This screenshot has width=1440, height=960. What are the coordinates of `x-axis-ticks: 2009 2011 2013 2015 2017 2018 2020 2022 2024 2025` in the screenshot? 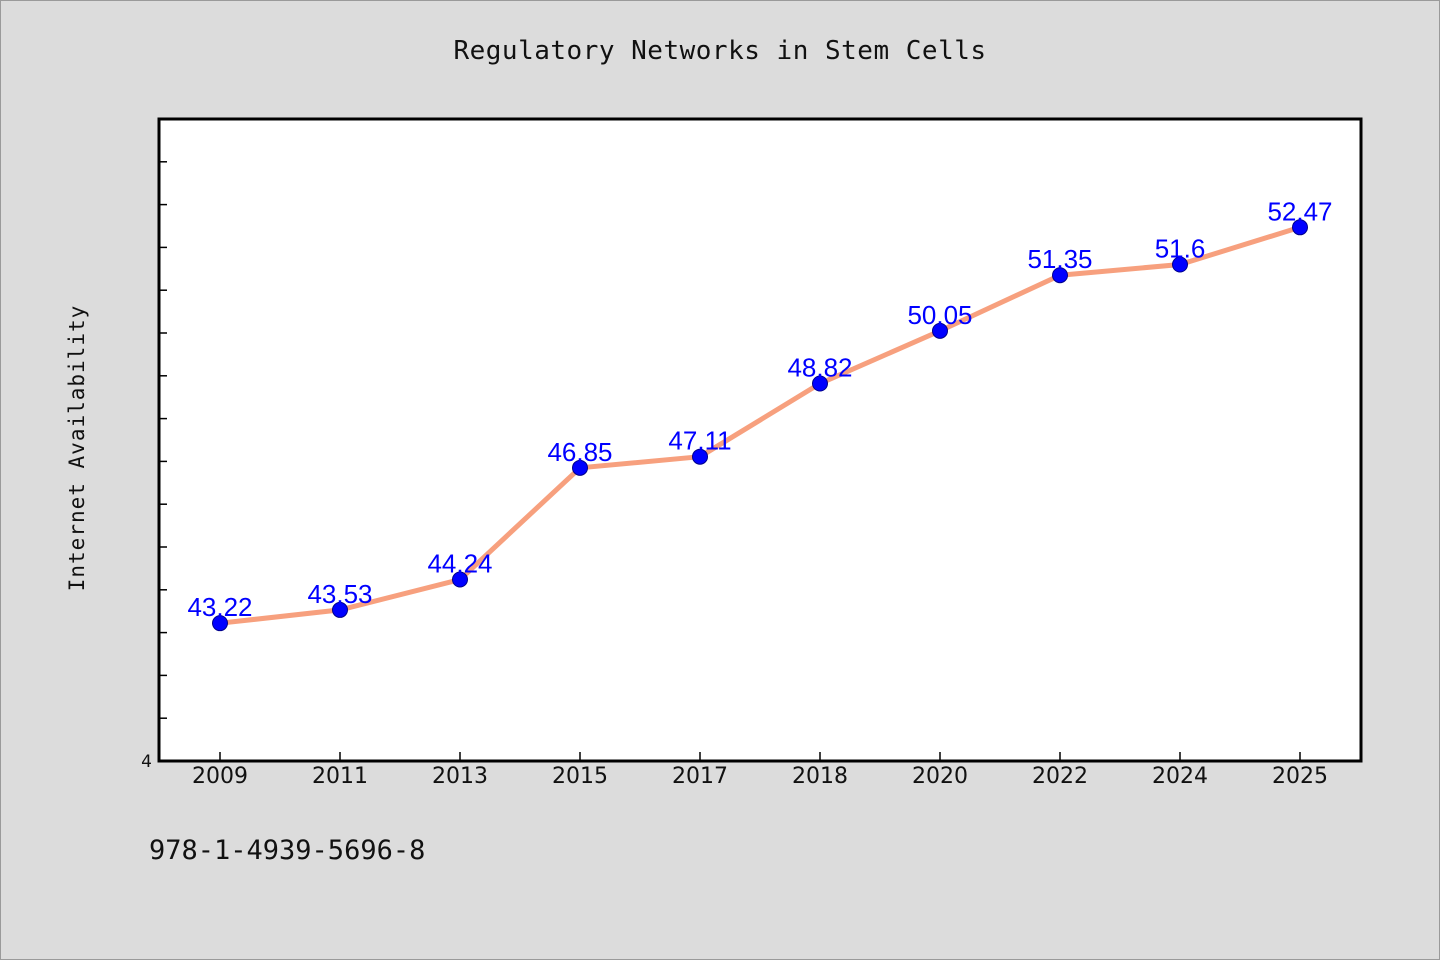 It's located at (760, 770).